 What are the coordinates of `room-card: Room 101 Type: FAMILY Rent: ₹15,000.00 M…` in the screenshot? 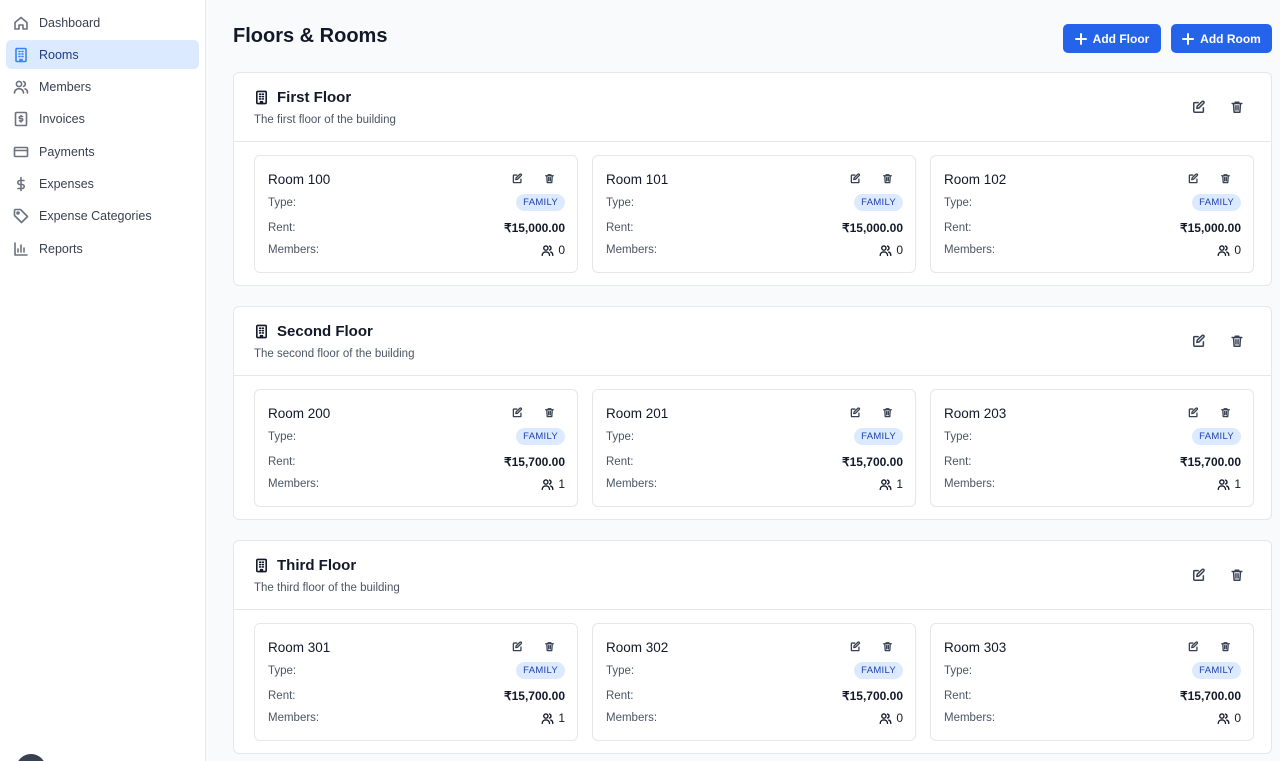 It's located at (754, 214).